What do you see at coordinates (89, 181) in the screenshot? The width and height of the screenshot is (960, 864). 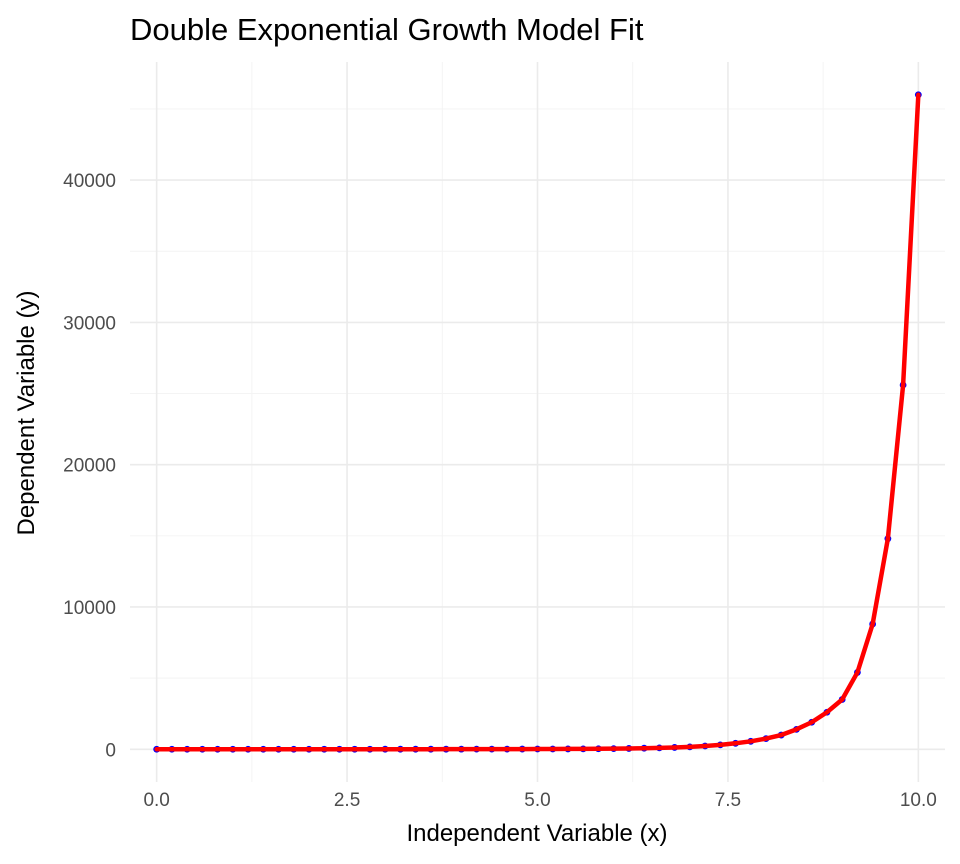 I see `y-tick-label: 40000` at bounding box center [89, 181].